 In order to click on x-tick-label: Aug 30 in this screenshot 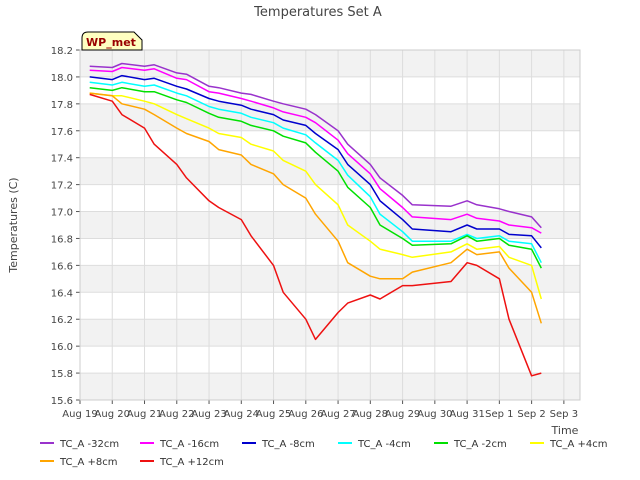, I will do `click(434, 414)`.